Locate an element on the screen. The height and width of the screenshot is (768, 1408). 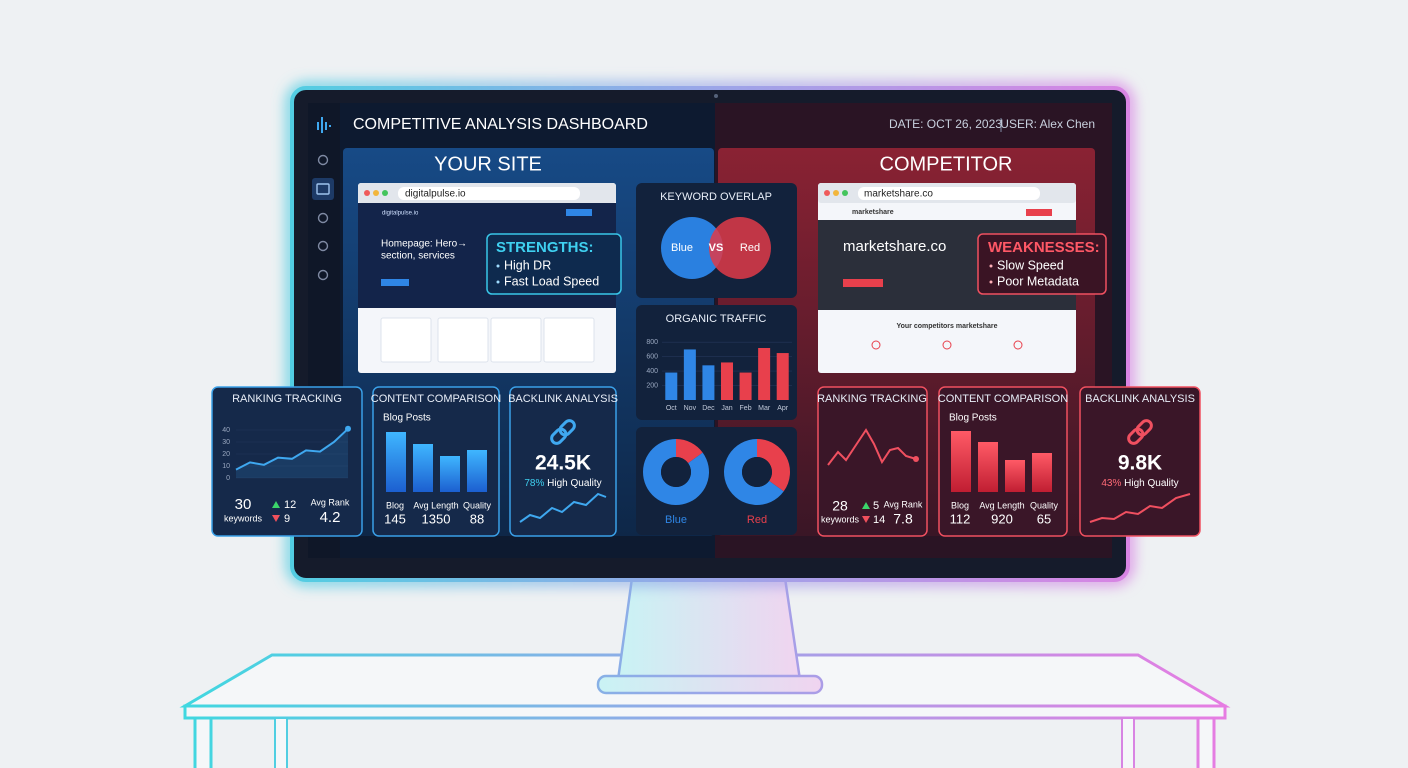
content-value: 145 is located at coordinates (395, 518).